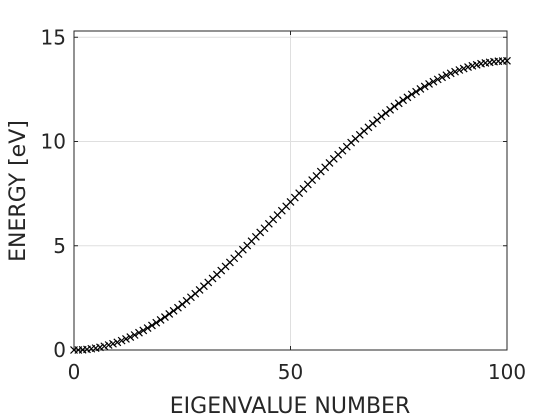  Describe the element at coordinates (53, 37) in the screenshot. I see `y-tick-label: 15` at that location.